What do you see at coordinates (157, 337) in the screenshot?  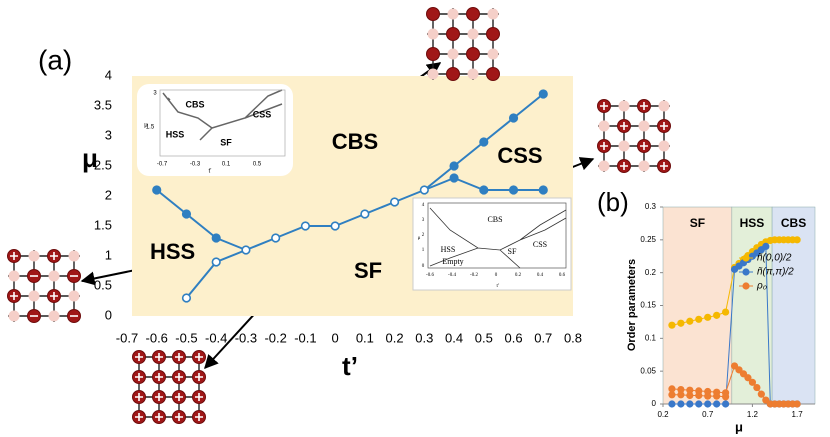 I see `x-tick-label: -0.6` at bounding box center [157, 337].